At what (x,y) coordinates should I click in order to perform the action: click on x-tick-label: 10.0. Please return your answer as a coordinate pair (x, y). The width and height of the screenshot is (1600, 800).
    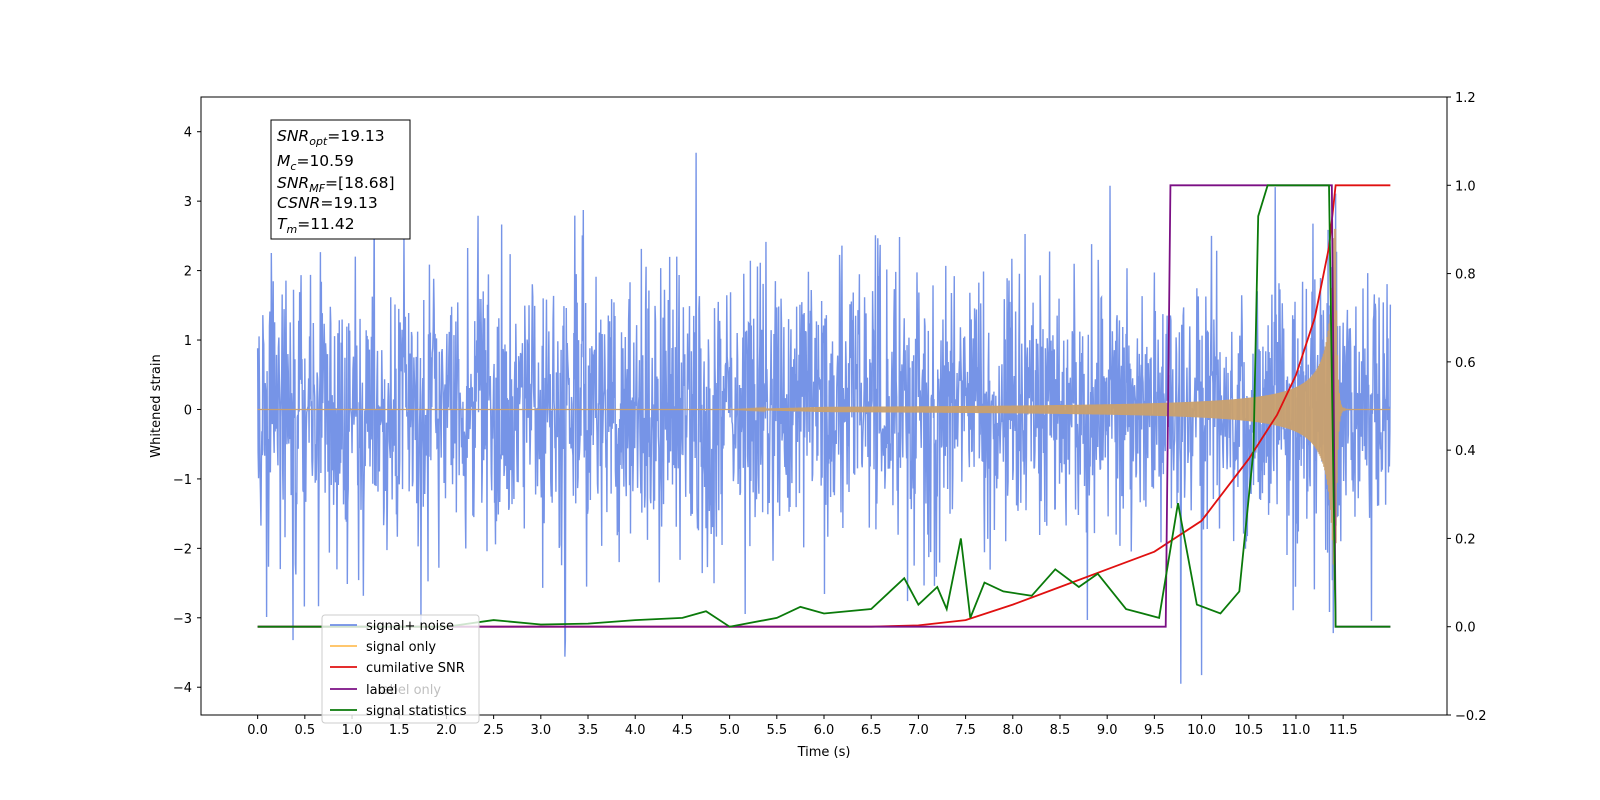
    Looking at the image, I should click on (1201, 730).